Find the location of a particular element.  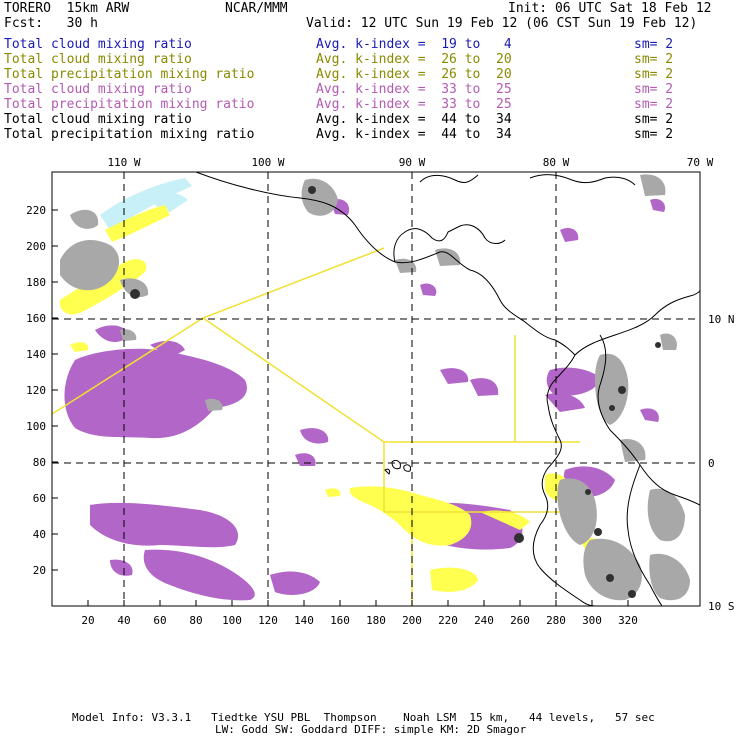

lon-label: 90 W is located at coordinates (412, 162).